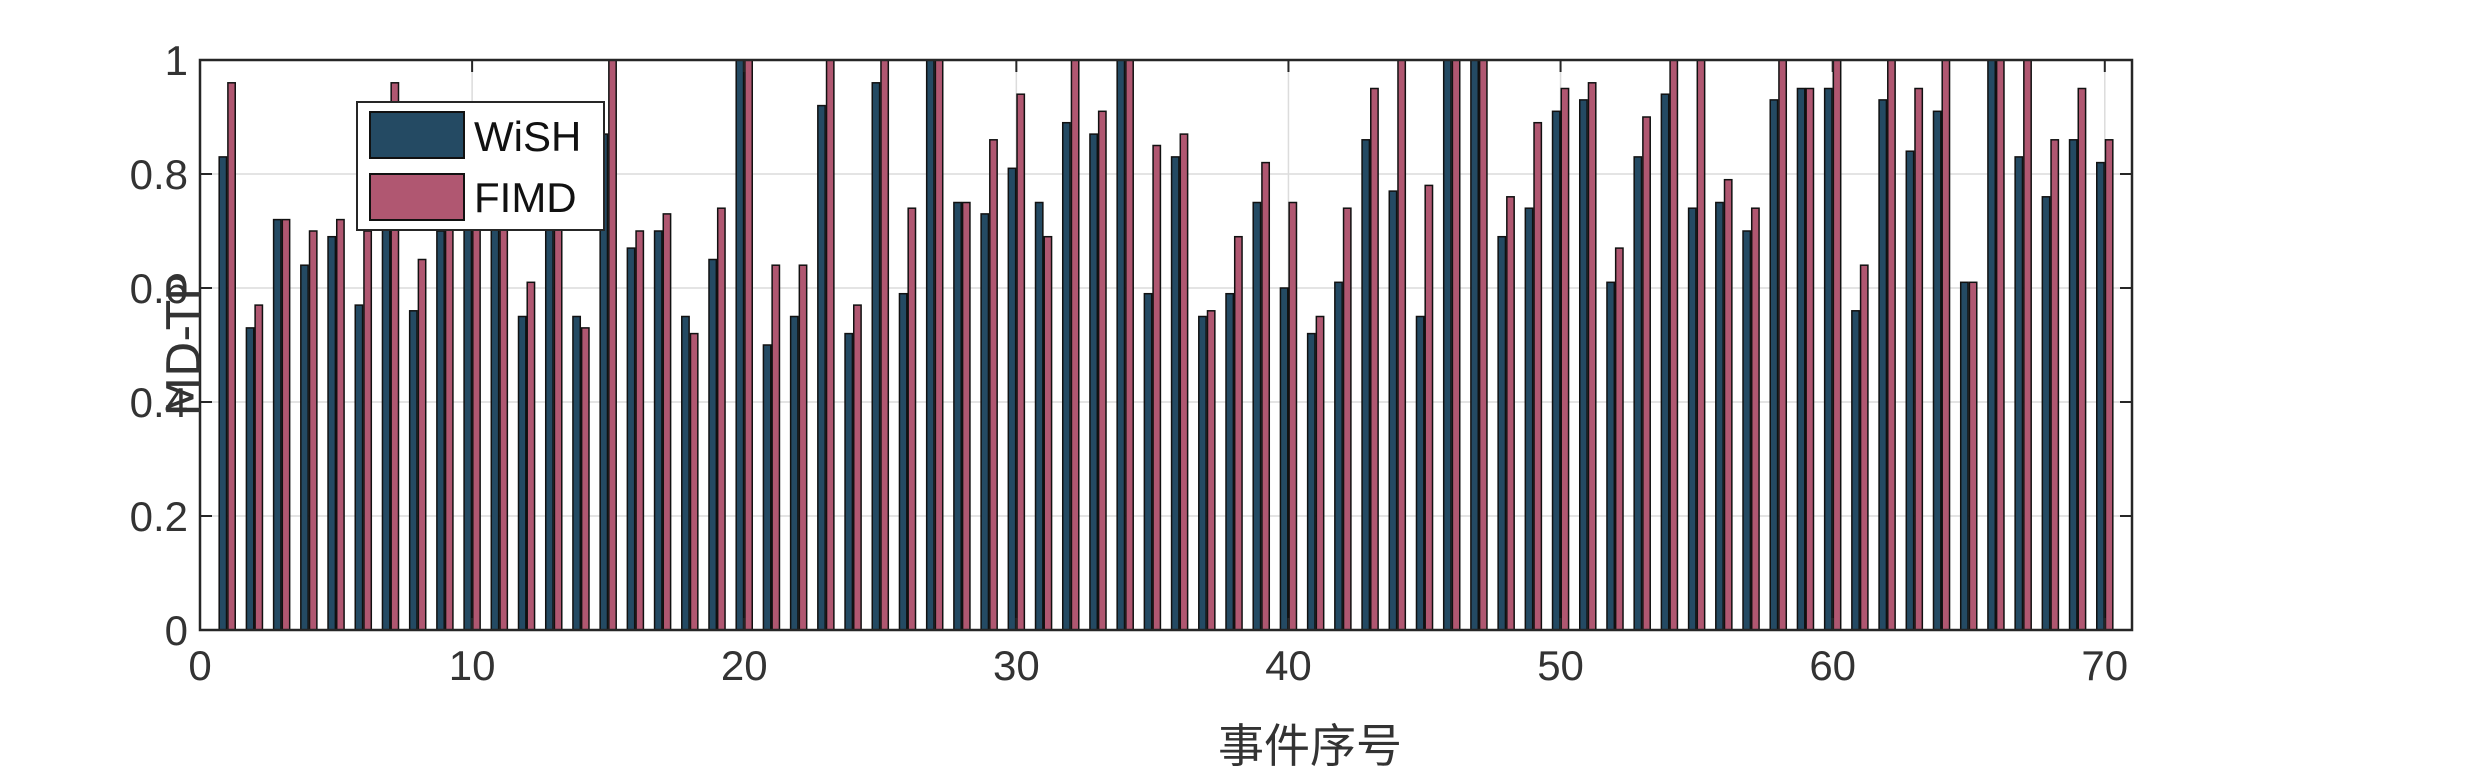  I want to click on x-tick-labels: 0 10 20 30 40 50 60 70, so click(1158, 665).